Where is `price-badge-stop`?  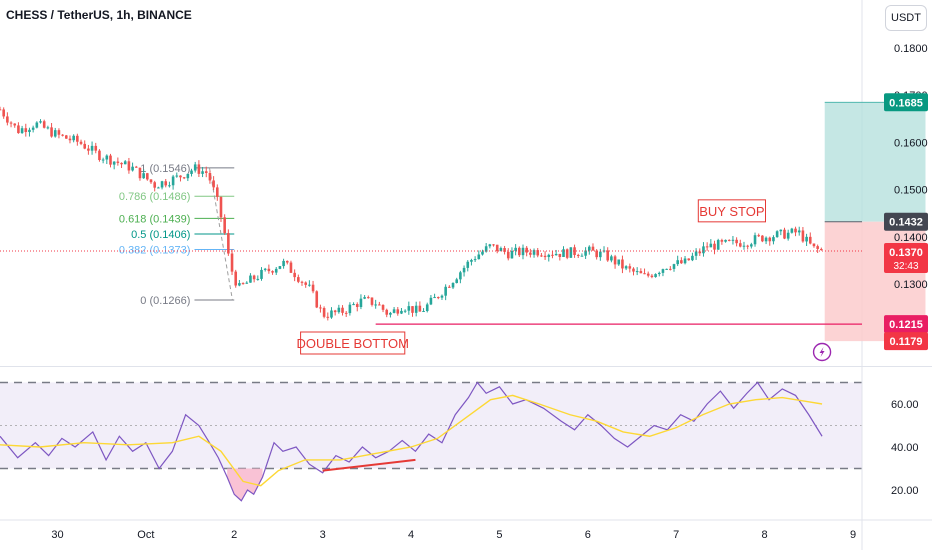 price-badge-stop is located at coordinates (906, 341).